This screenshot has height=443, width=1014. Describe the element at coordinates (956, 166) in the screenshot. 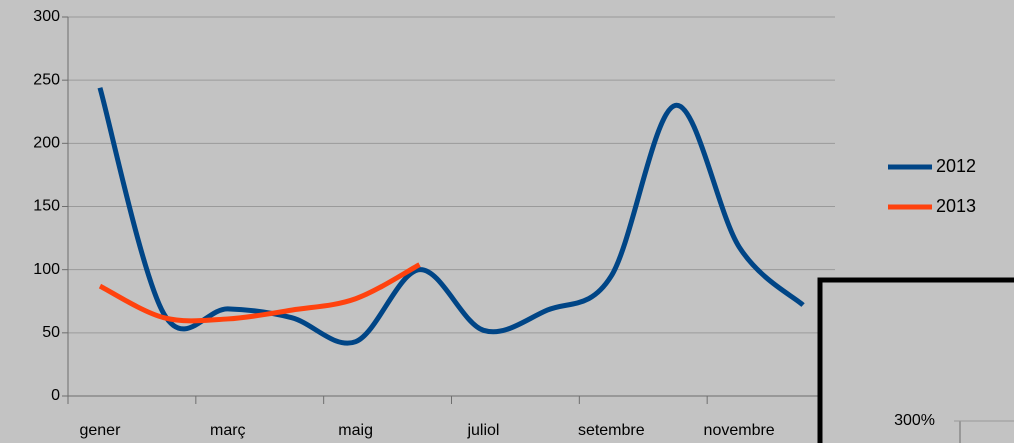

I see `legend-label: 2012` at that location.